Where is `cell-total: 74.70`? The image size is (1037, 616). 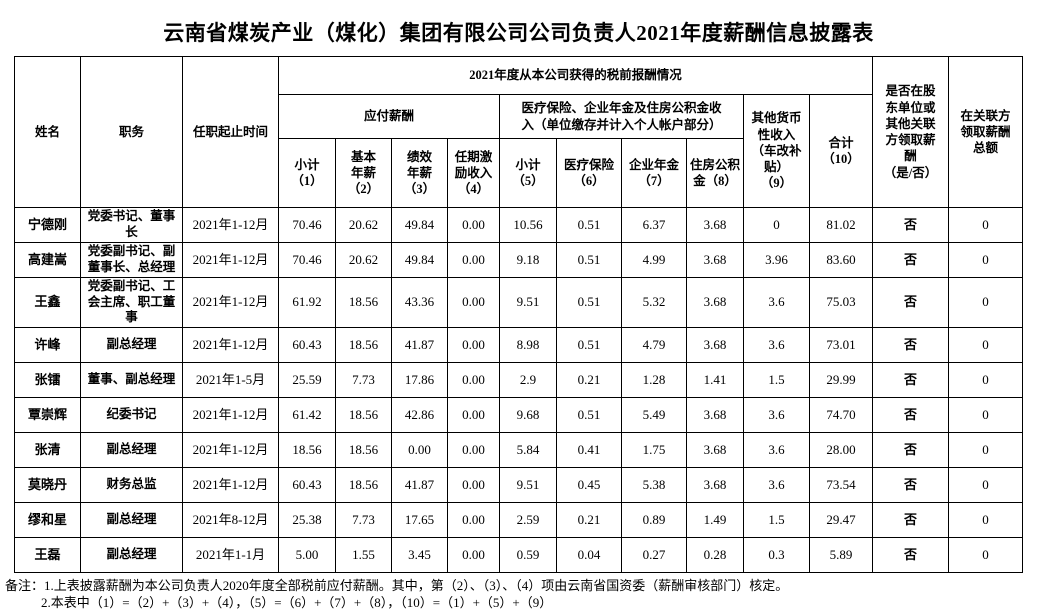
cell-total: 74.70 is located at coordinates (841, 414).